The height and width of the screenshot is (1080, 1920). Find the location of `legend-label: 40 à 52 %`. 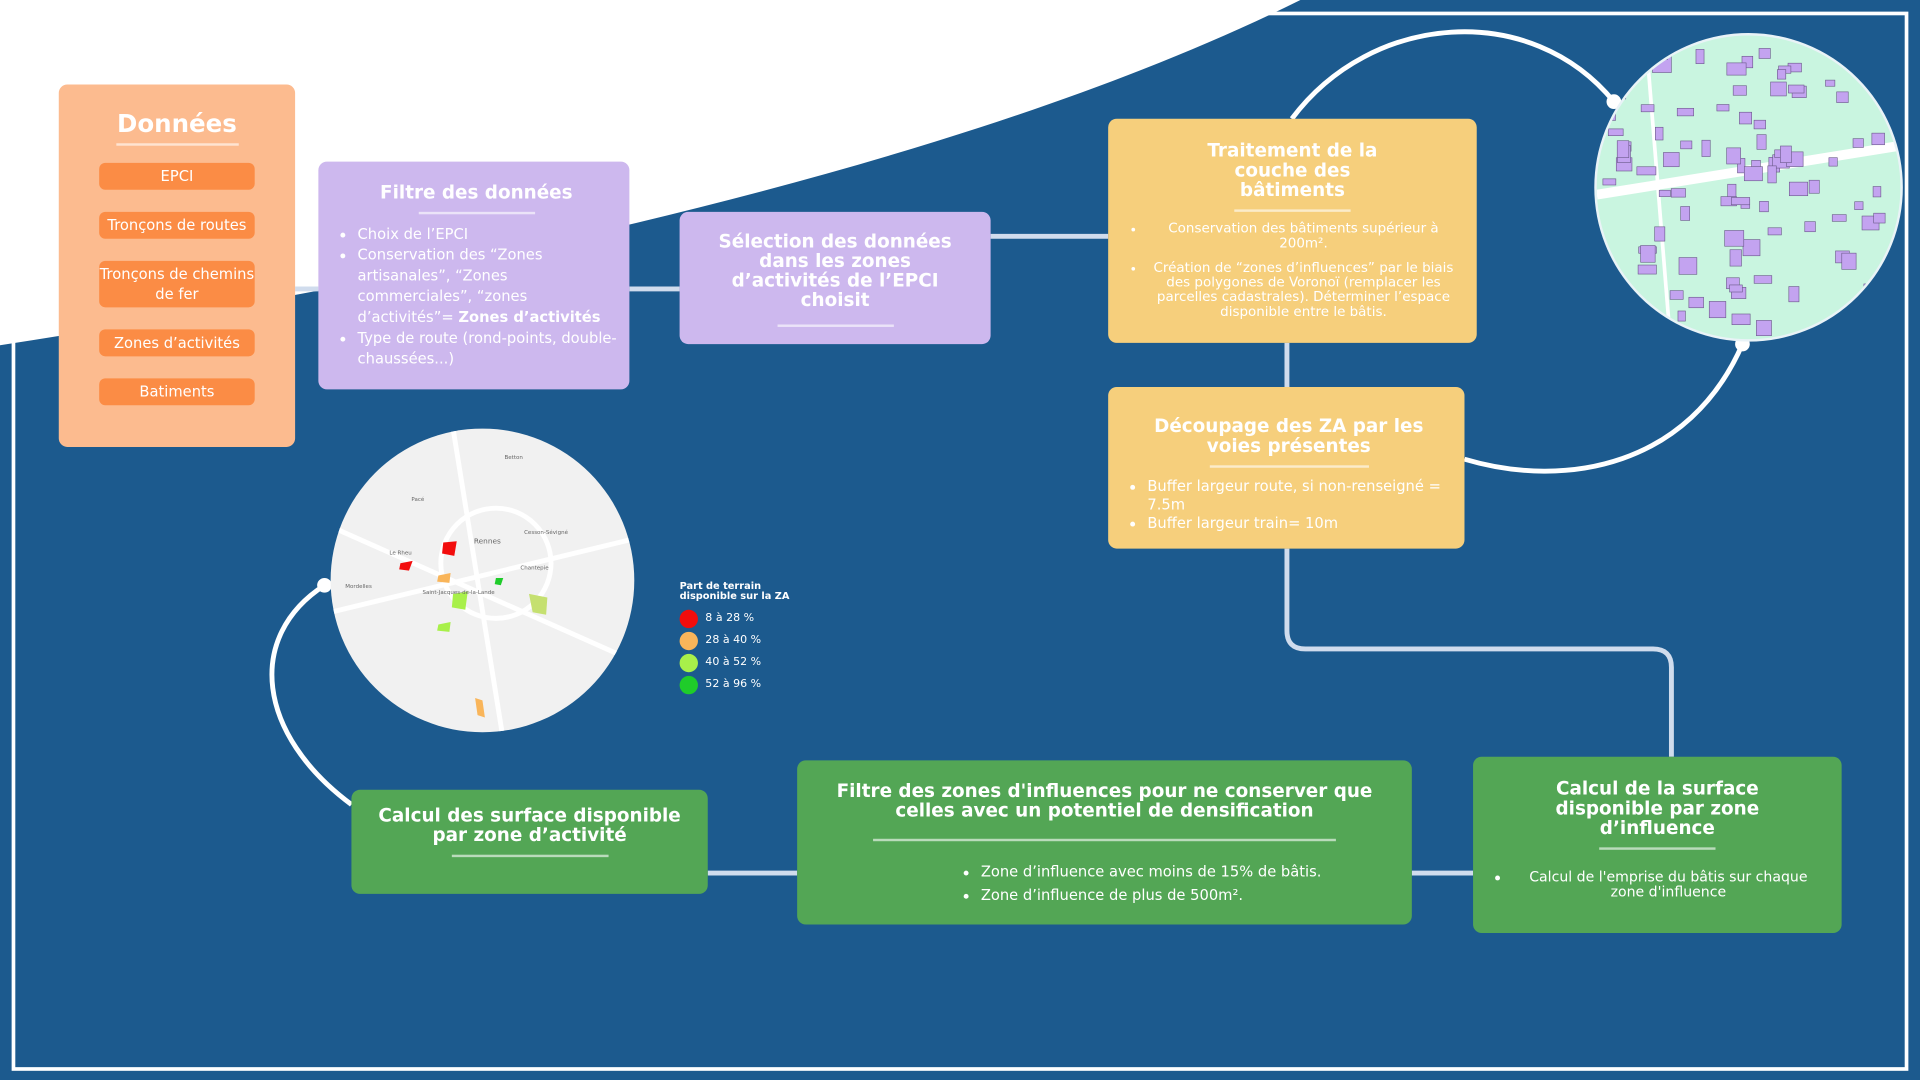

legend-label: 40 à 52 % is located at coordinates (733, 662).